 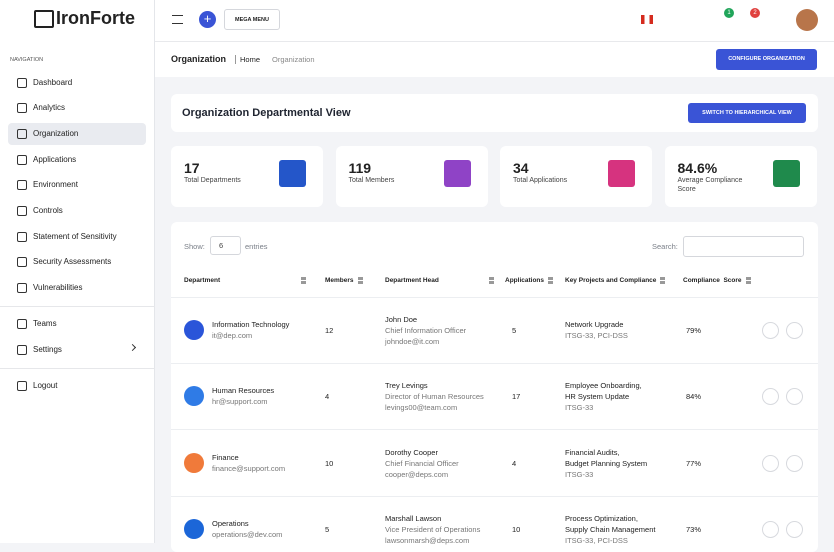 What do you see at coordinates (665, 246) in the screenshot?
I see `search-label: Search:` at bounding box center [665, 246].